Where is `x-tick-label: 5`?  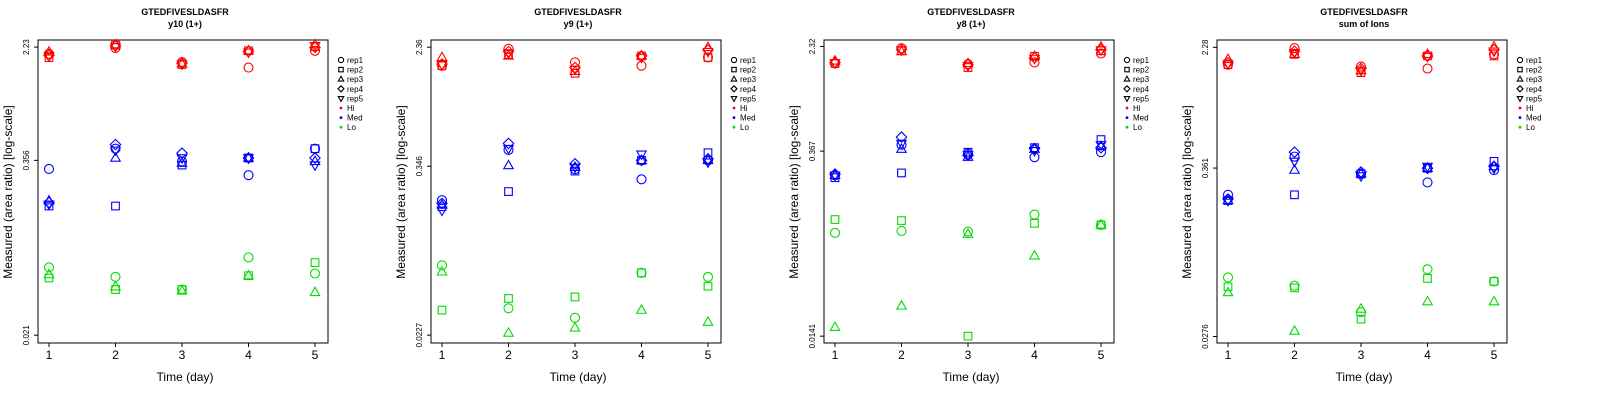
x-tick-label: 5 is located at coordinates (315, 355).